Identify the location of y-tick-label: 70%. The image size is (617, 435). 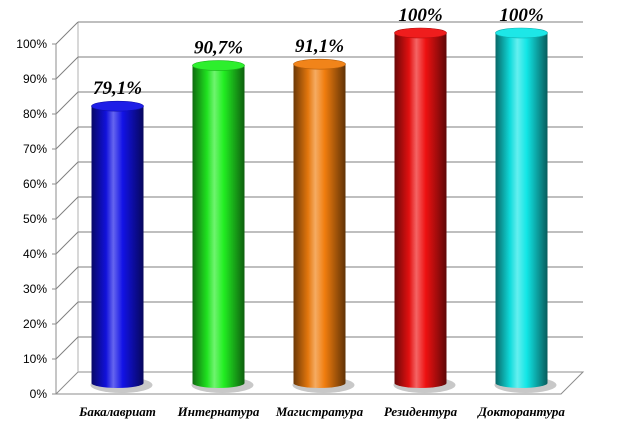
(35, 149).